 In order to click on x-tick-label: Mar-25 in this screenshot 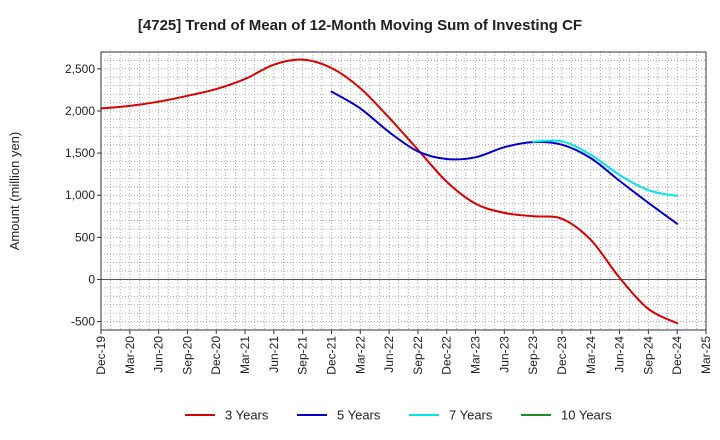, I will do `click(706, 355)`.